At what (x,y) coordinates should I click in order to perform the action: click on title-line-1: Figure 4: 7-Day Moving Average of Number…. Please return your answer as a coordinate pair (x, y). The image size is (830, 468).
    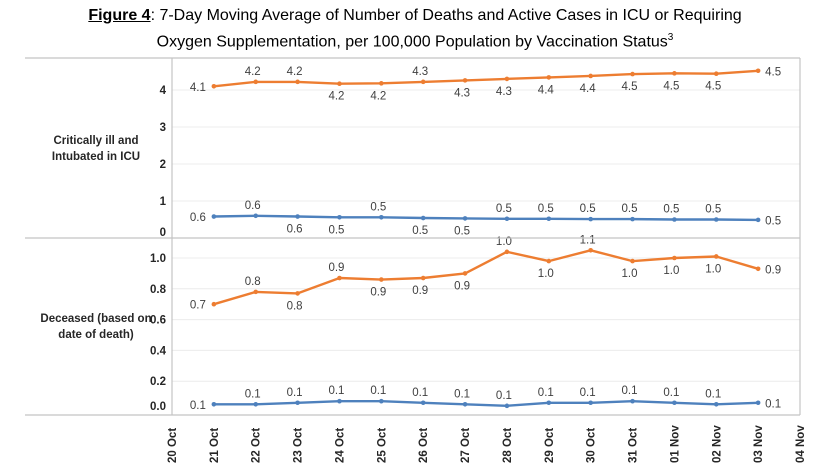
    Looking at the image, I should click on (415, 16).